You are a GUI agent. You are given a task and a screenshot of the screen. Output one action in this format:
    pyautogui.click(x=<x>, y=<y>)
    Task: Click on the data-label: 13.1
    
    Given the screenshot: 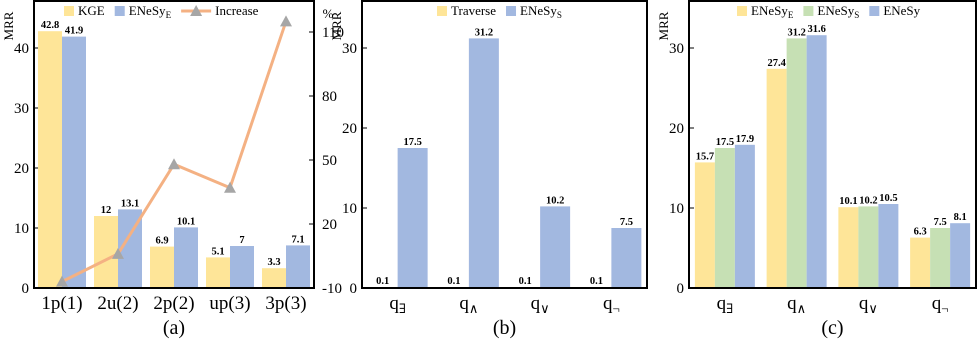 What is the action you would take?
    pyautogui.click(x=130, y=203)
    